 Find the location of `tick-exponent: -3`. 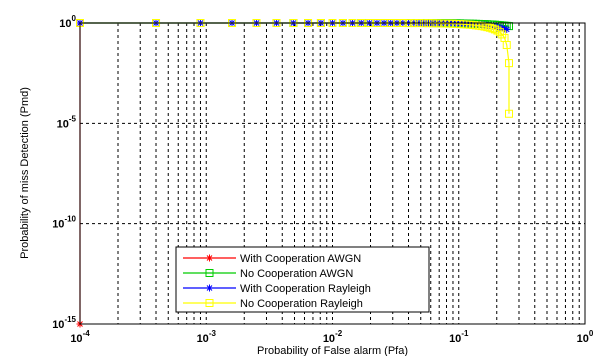

tick-exponent: -3 is located at coordinates (213, 333).